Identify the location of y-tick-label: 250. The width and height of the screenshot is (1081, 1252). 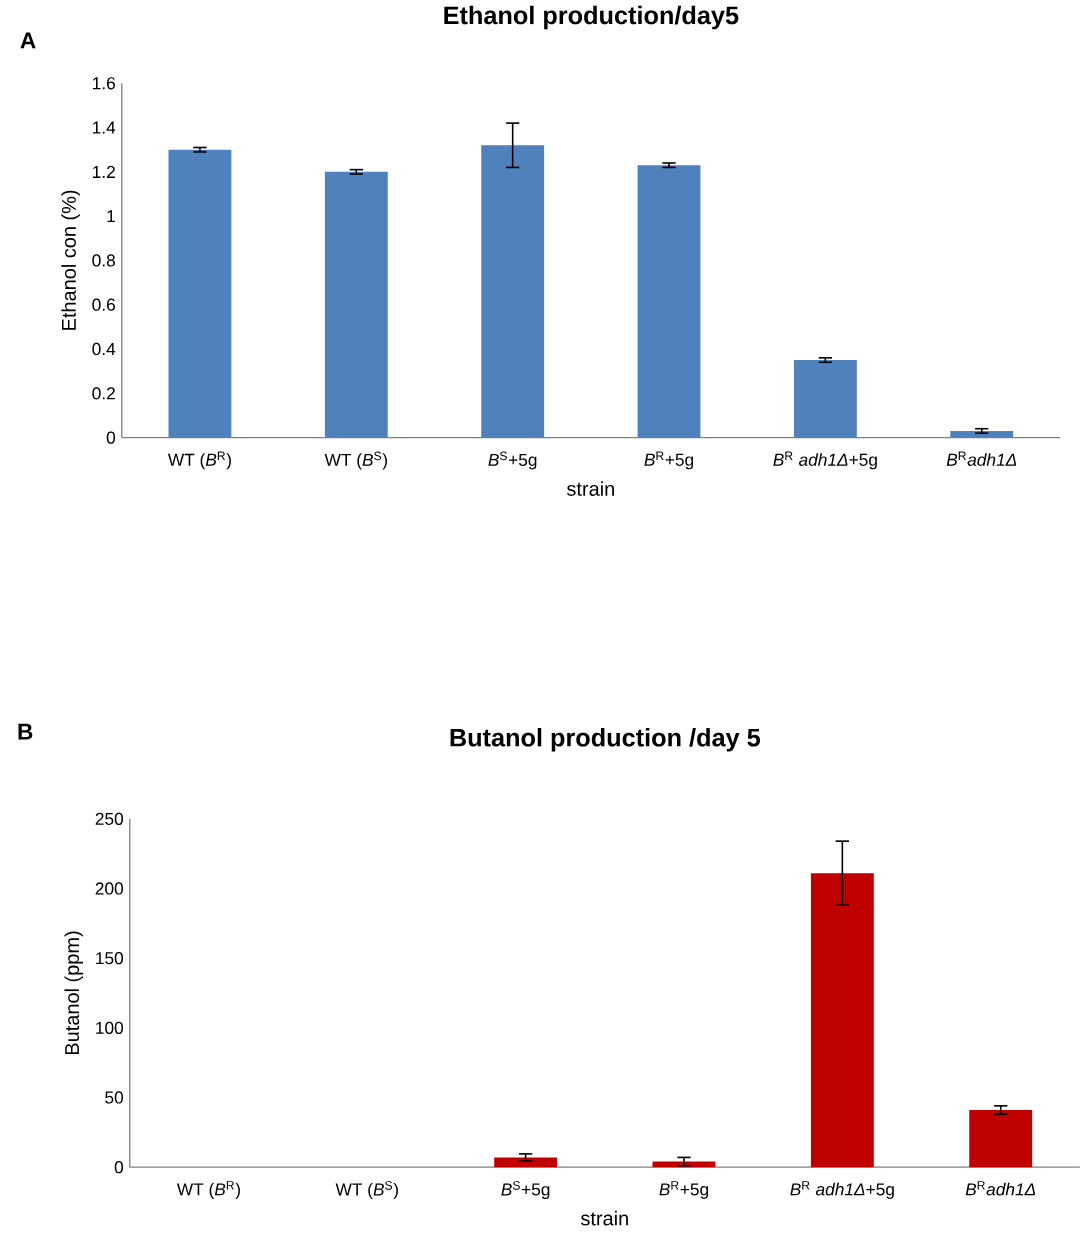
(109, 818).